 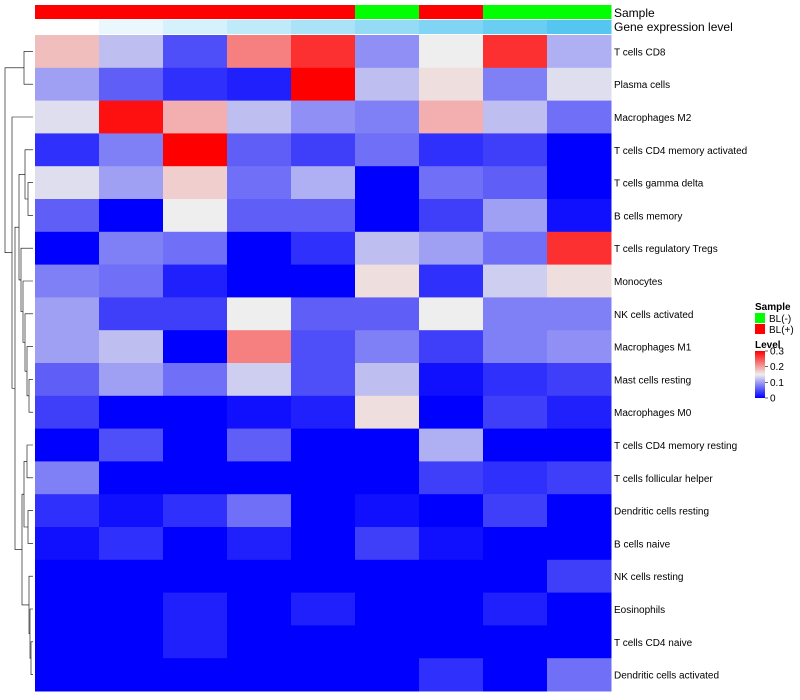 I want to click on column-annotations, so click(x=323, y=19).